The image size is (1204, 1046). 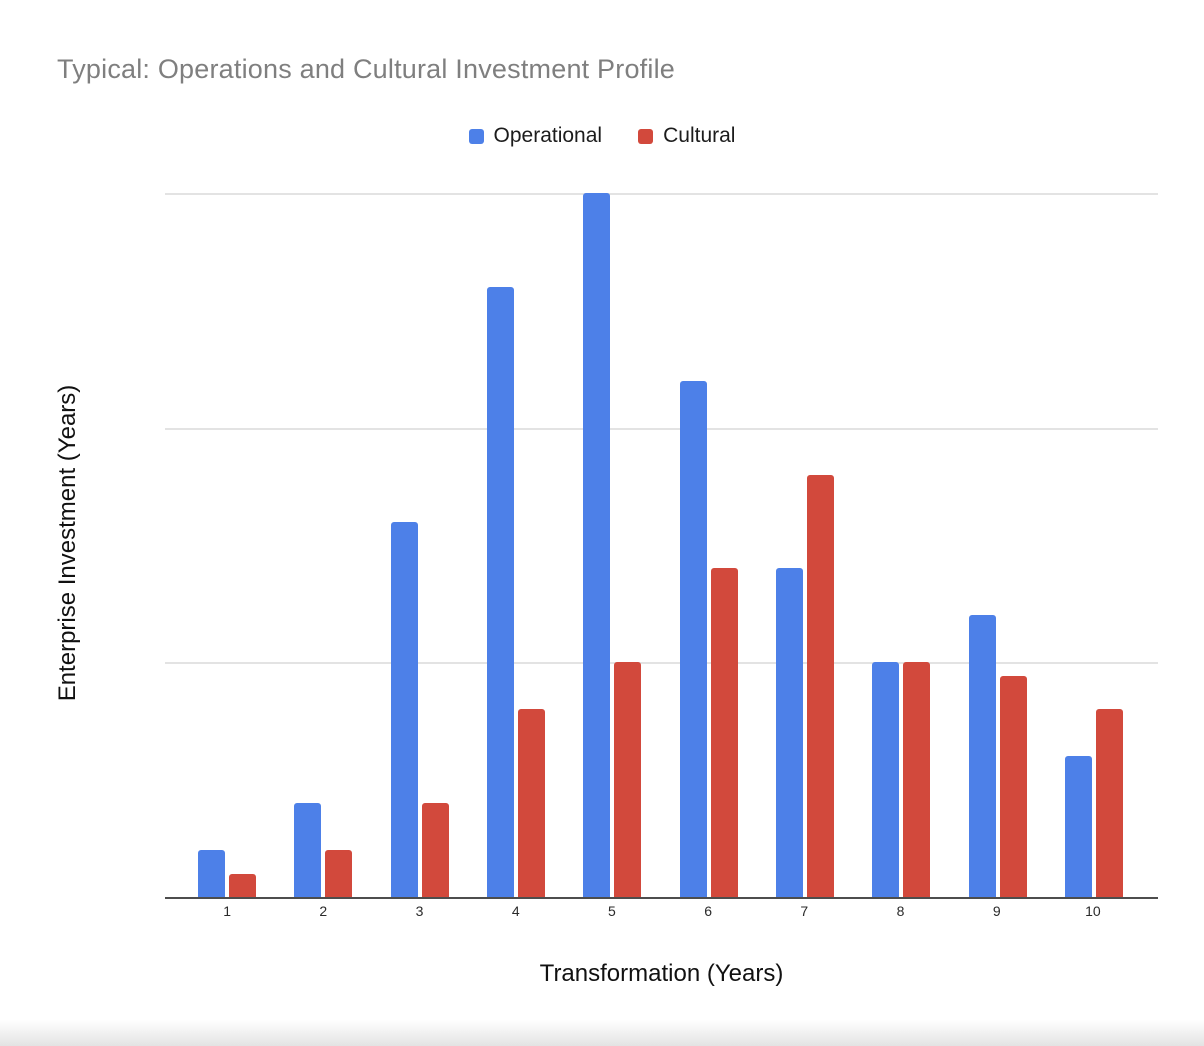 What do you see at coordinates (900, 911) in the screenshot?
I see `x-tick-label-8: 8` at bounding box center [900, 911].